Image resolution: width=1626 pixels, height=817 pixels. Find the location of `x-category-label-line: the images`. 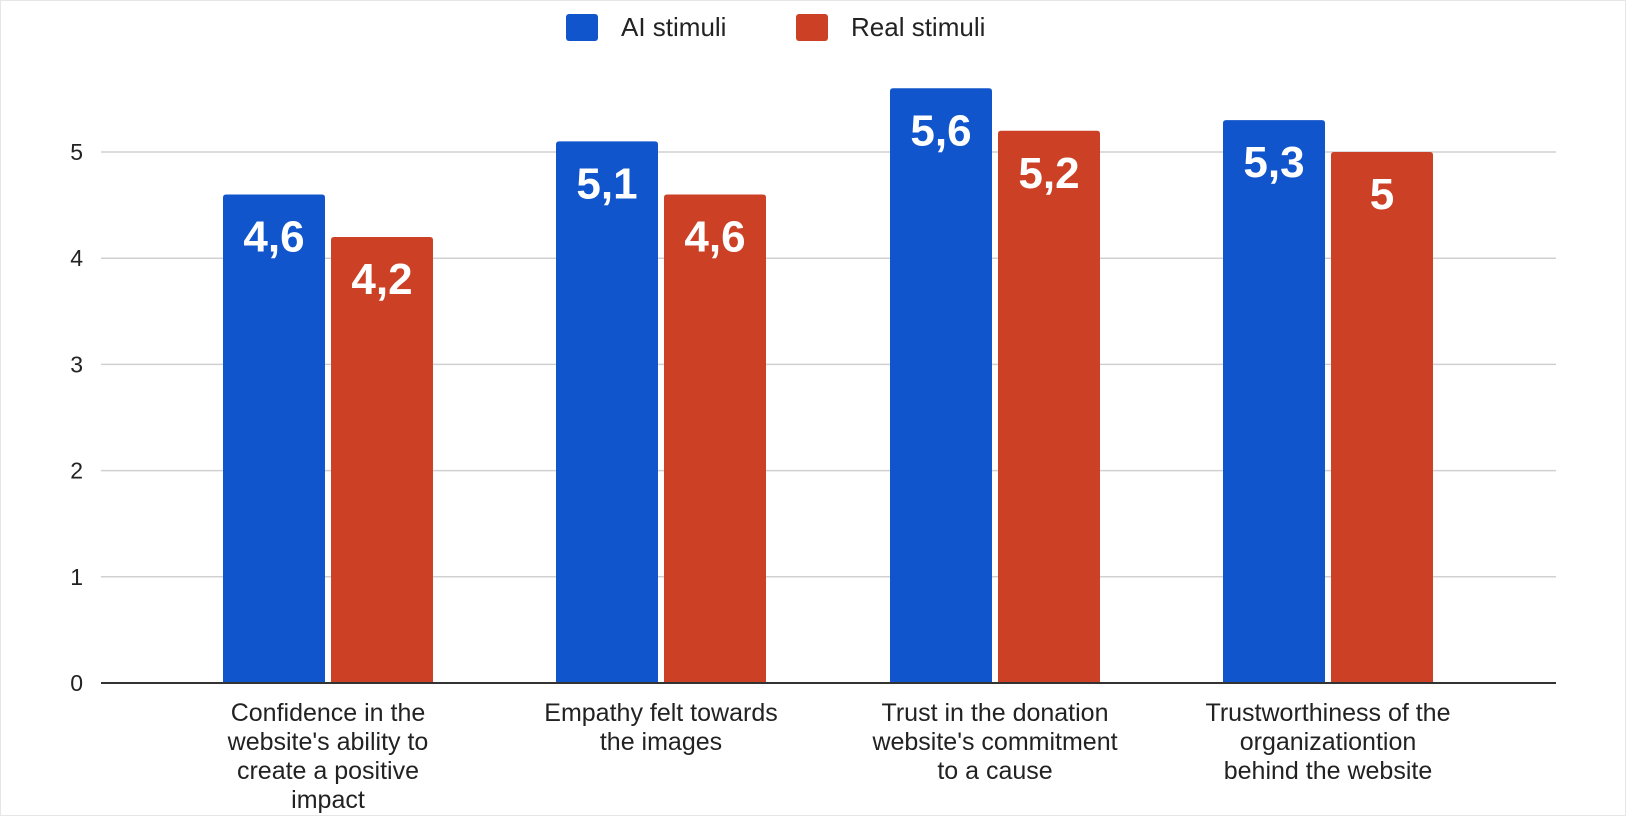

x-category-label-line: the images is located at coordinates (661, 742).